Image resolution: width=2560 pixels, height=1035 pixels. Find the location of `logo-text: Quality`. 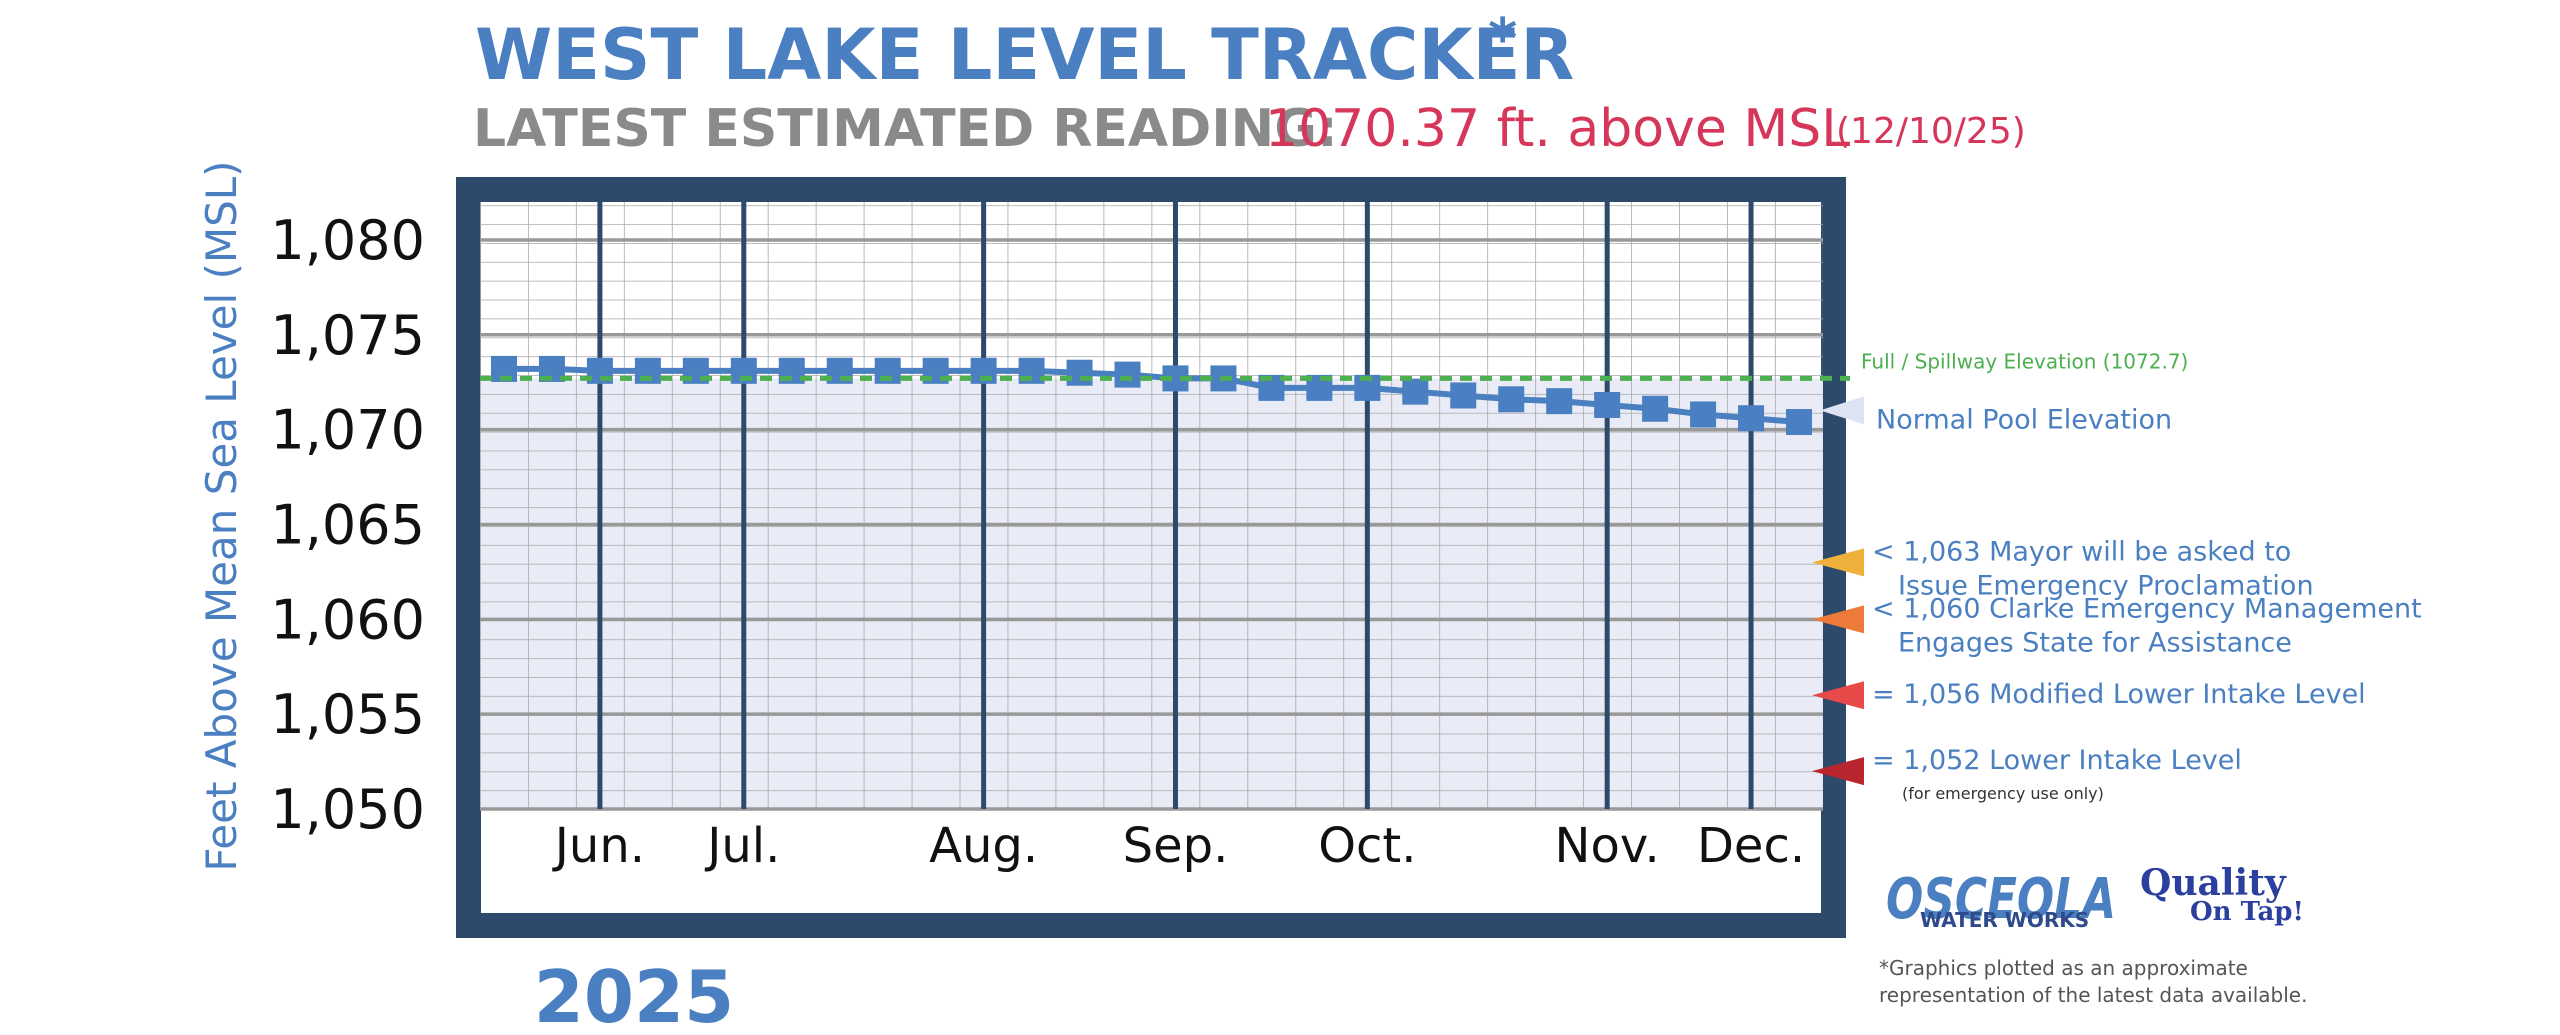

logo-text: Quality is located at coordinates (2213, 883).